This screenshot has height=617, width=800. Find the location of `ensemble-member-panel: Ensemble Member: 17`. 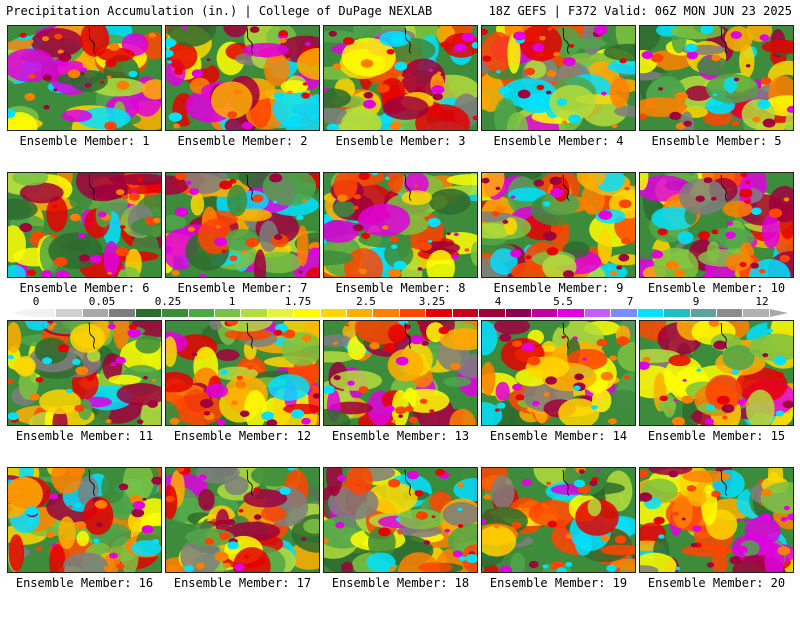

ensemble-member-panel: Ensemble Member: 17 is located at coordinates (242, 542).